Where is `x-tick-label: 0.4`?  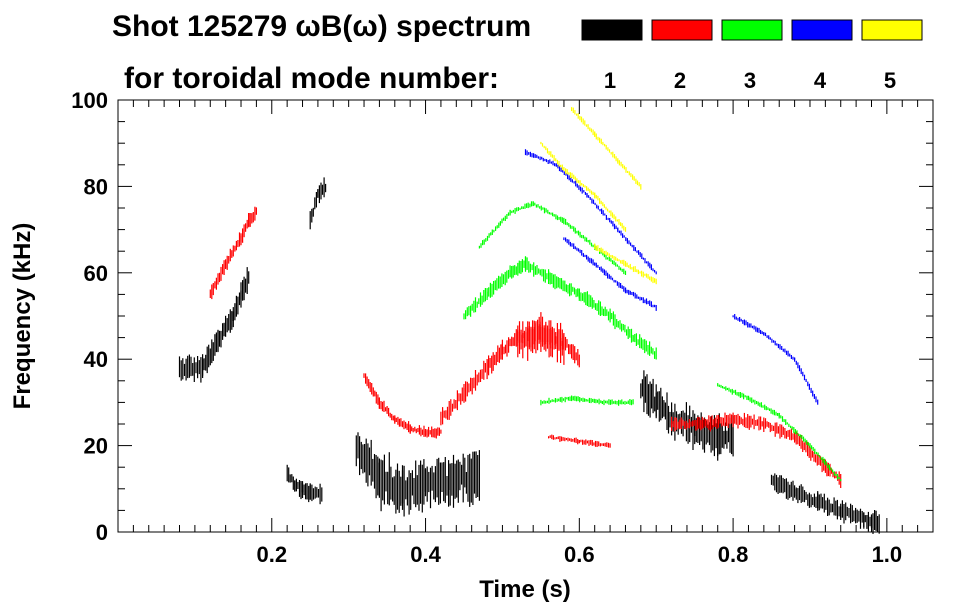
x-tick-label: 0.4 is located at coordinates (425, 554).